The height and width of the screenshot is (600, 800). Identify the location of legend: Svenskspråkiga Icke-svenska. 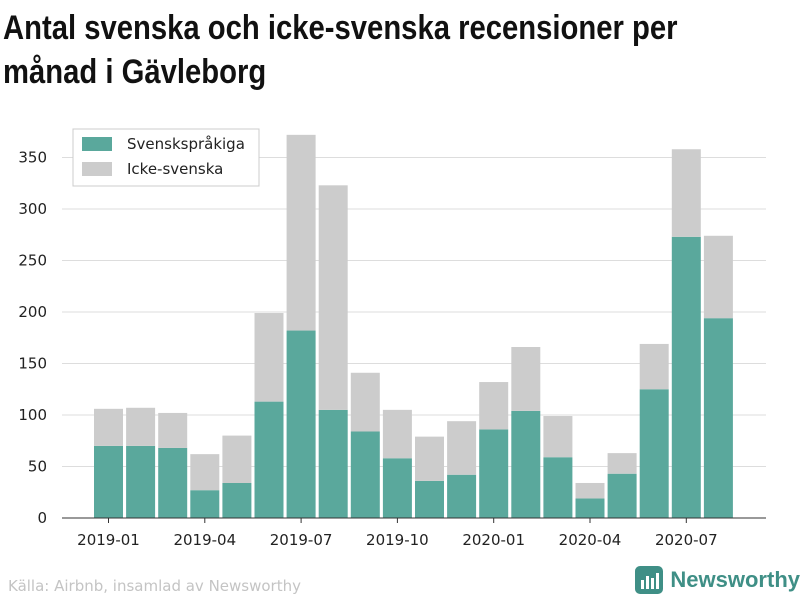
(166, 157).